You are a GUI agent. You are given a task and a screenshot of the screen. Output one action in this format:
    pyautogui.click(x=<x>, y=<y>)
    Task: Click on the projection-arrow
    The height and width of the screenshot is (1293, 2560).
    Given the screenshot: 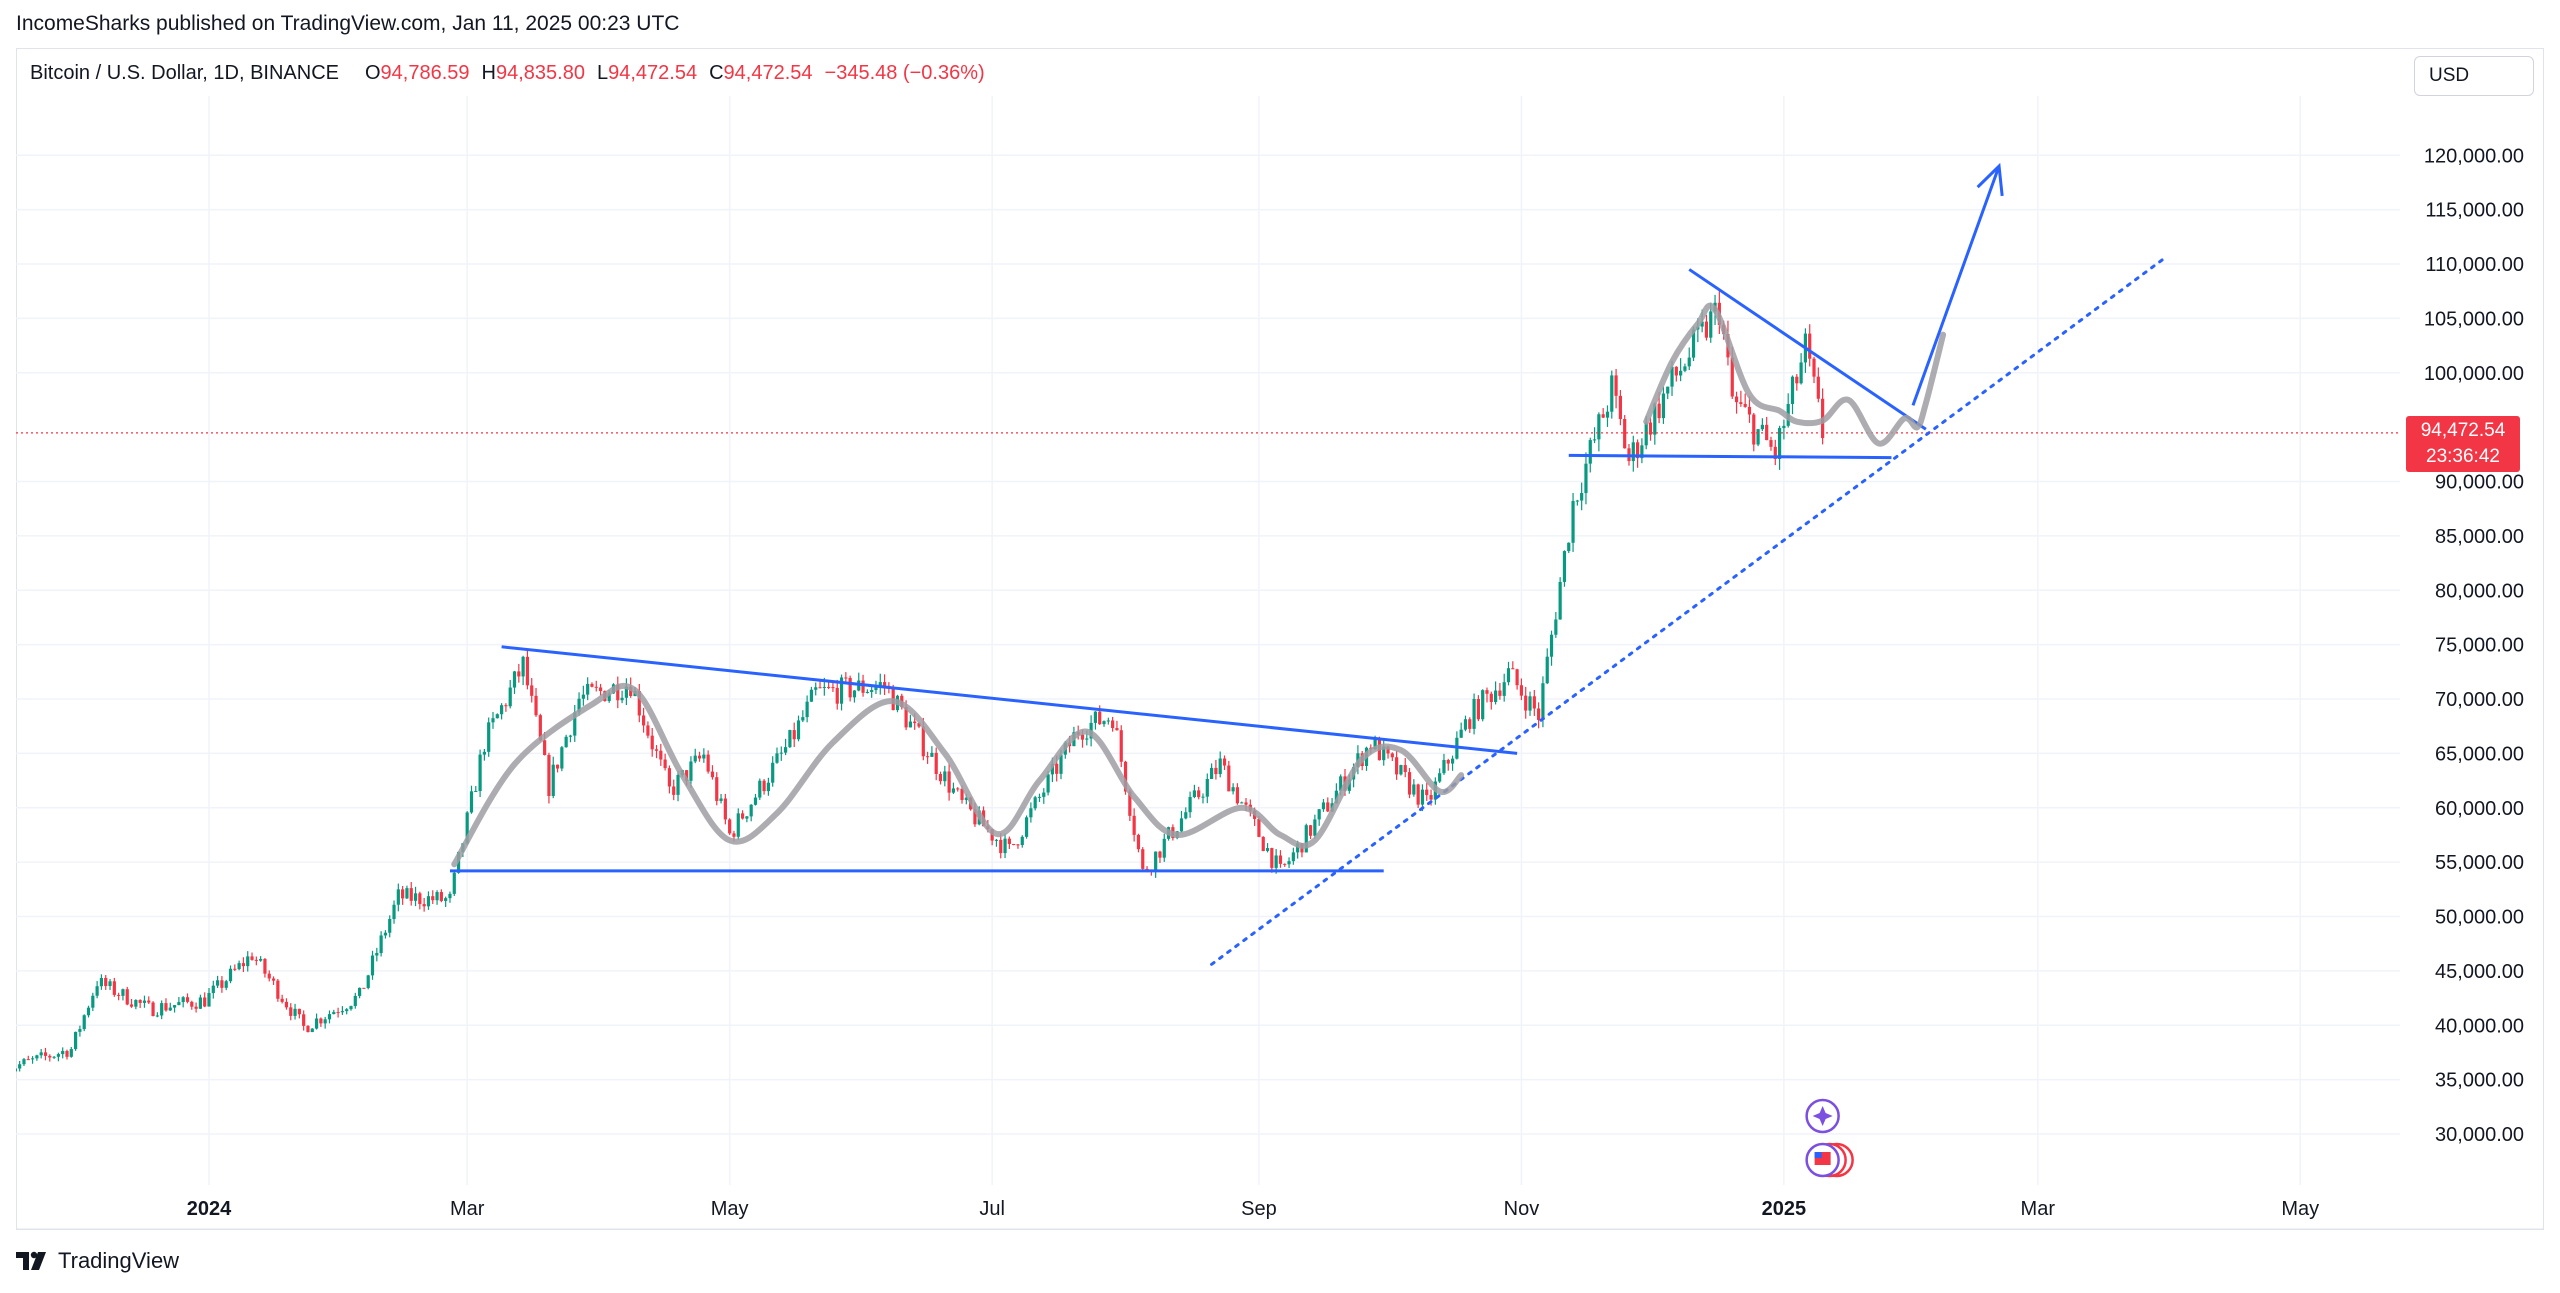 What is the action you would take?
    pyautogui.click(x=1957, y=284)
    